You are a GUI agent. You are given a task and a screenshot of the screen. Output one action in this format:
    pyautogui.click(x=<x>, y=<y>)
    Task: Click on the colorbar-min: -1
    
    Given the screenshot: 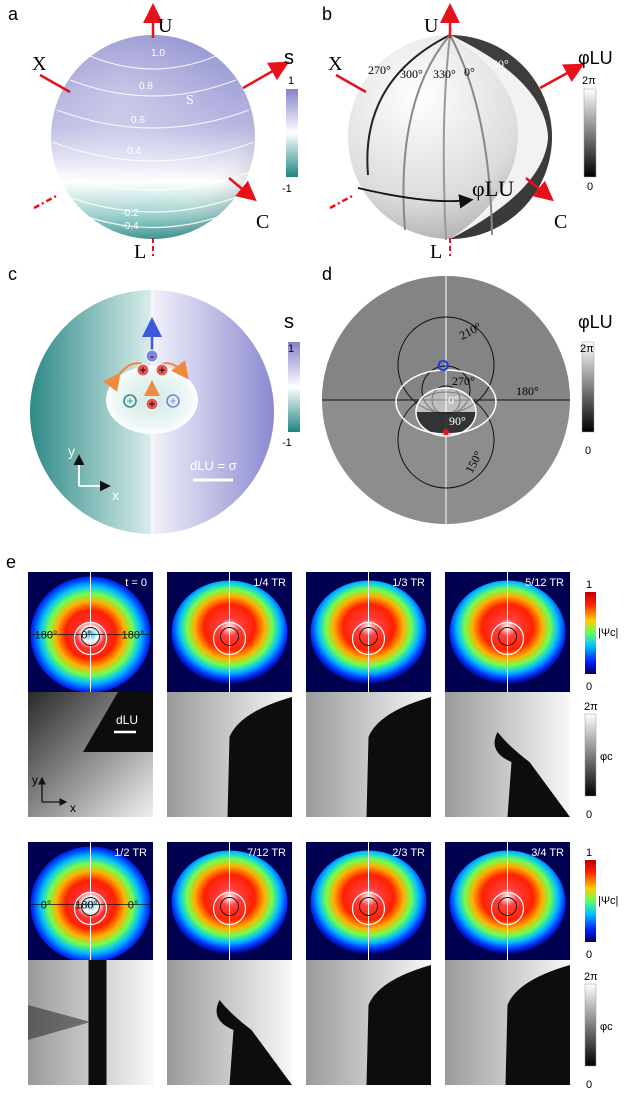 What is the action you would take?
    pyautogui.click(x=287, y=443)
    